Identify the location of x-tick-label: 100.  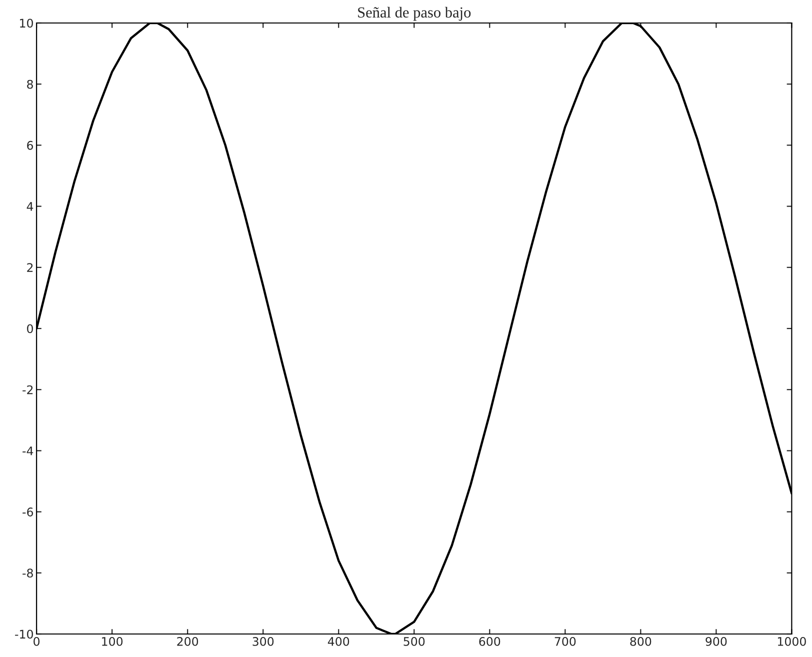
(112, 641).